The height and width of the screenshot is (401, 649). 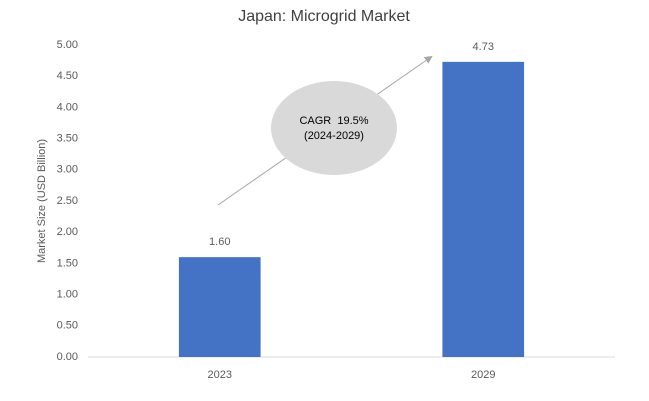 What do you see at coordinates (324, 16) in the screenshot?
I see `chart-title: Japan: Microgrid Market` at bounding box center [324, 16].